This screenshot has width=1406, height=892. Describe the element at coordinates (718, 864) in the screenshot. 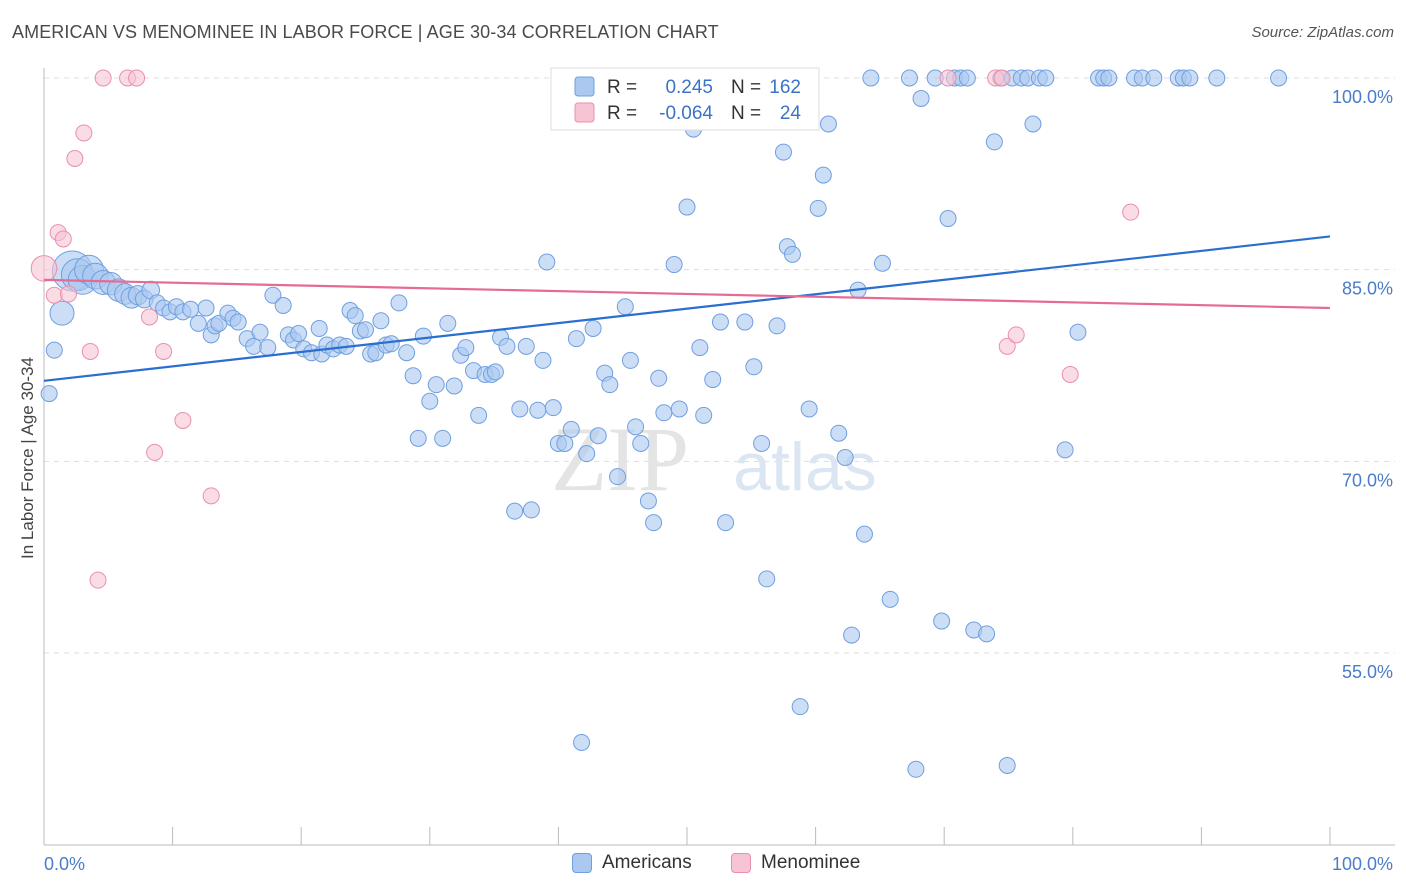

I see `x-tick-labels: 0.0% 100.0%` at that location.